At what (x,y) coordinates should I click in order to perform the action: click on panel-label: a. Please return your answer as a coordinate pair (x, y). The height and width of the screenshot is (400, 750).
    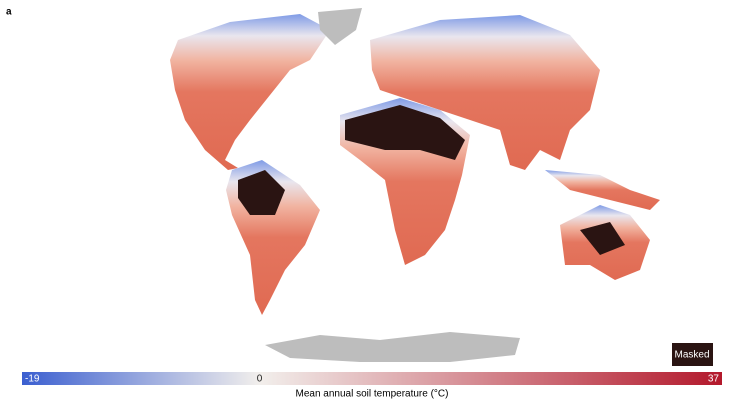
    Looking at the image, I should click on (9, 12).